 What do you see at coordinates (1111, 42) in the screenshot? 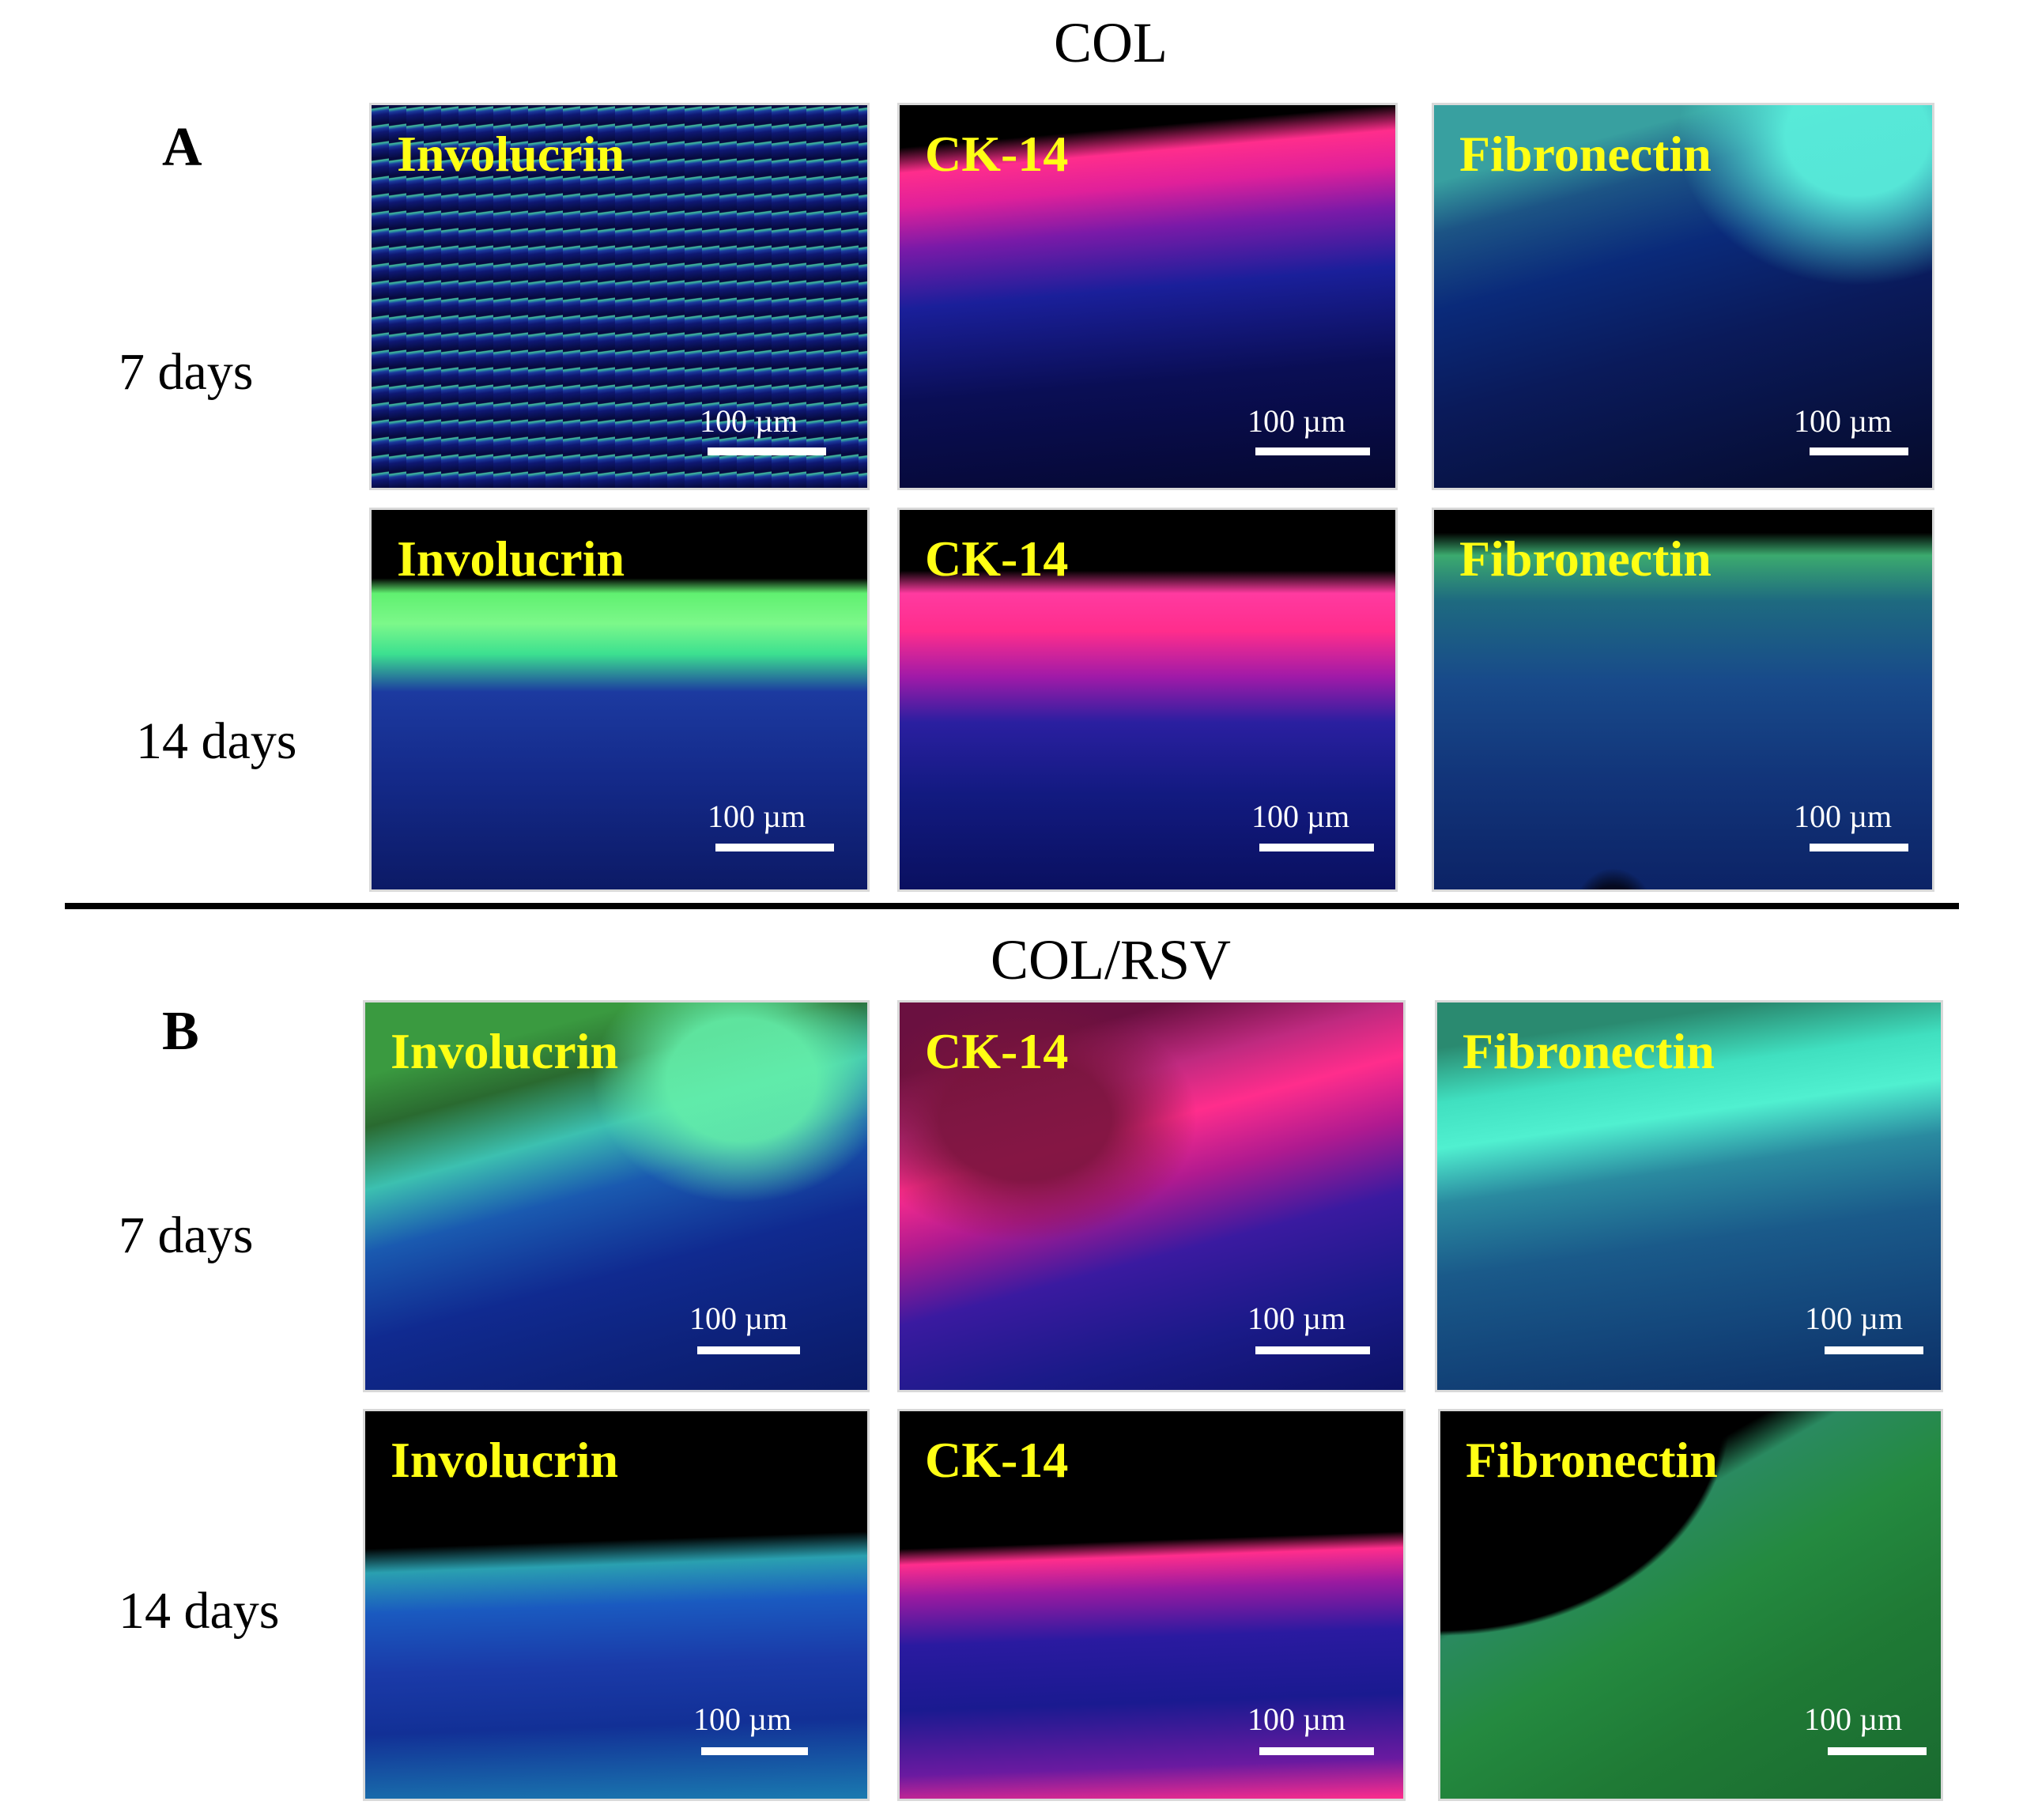
I see `section-a-title: COL` at bounding box center [1111, 42].